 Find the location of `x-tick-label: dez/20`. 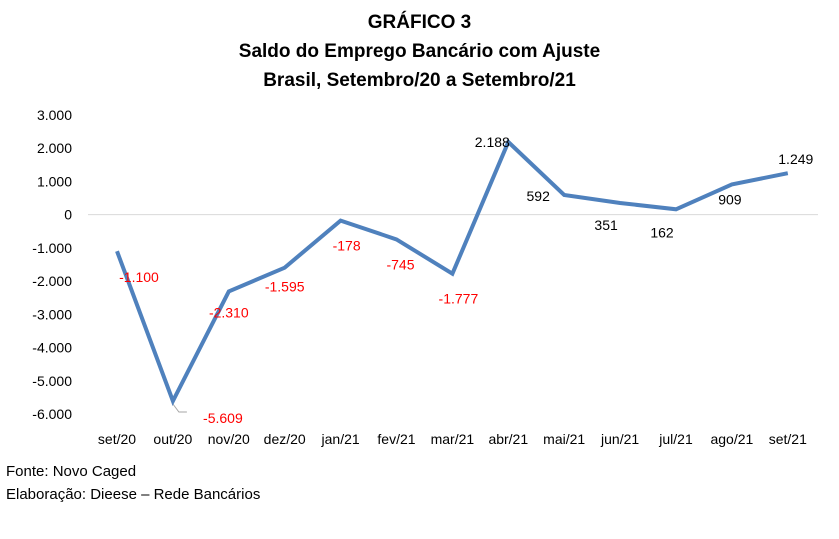

x-tick-label: dez/20 is located at coordinates (285, 439).